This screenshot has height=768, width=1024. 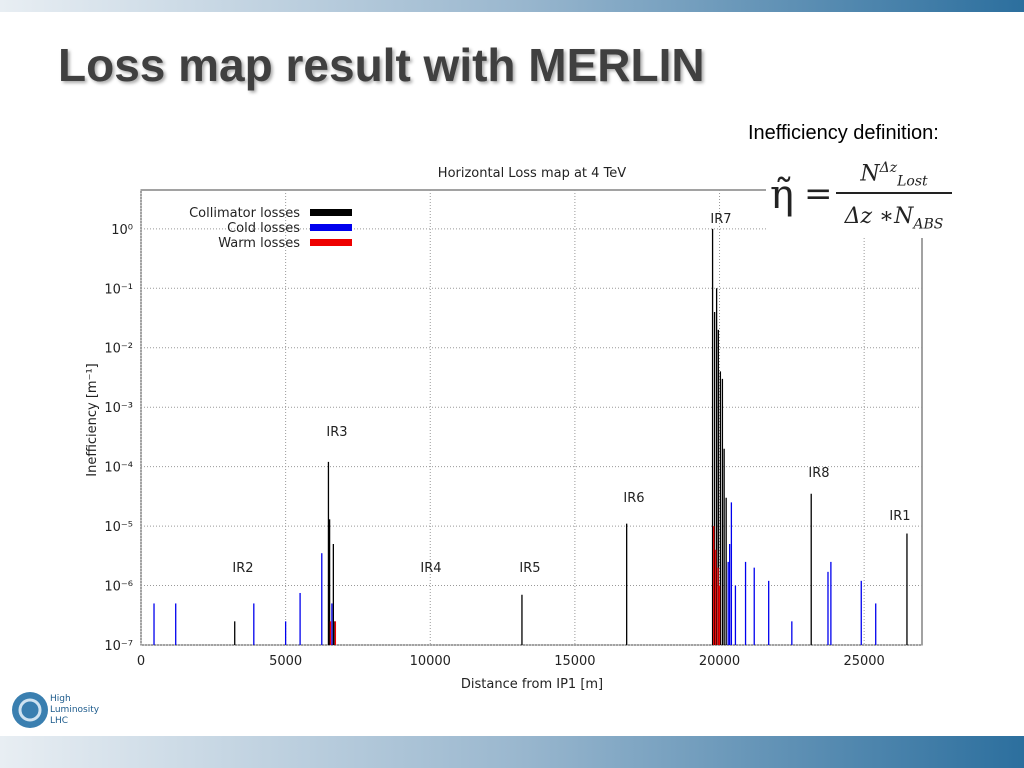 What do you see at coordinates (118, 587) in the screenshot?
I see `y-tick-label: 10⁻⁶` at bounding box center [118, 587].